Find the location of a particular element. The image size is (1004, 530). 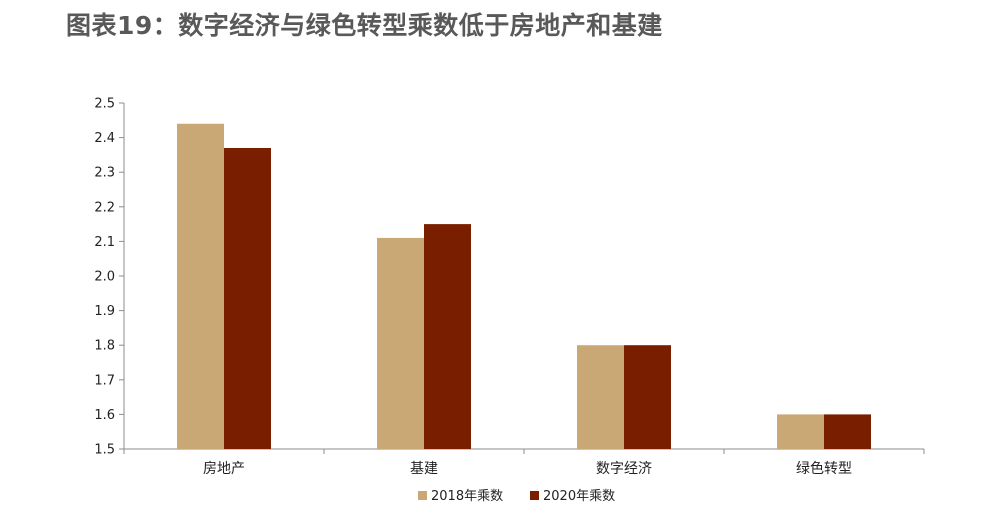

legend-label: 2020年乘数 is located at coordinates (579, 496).